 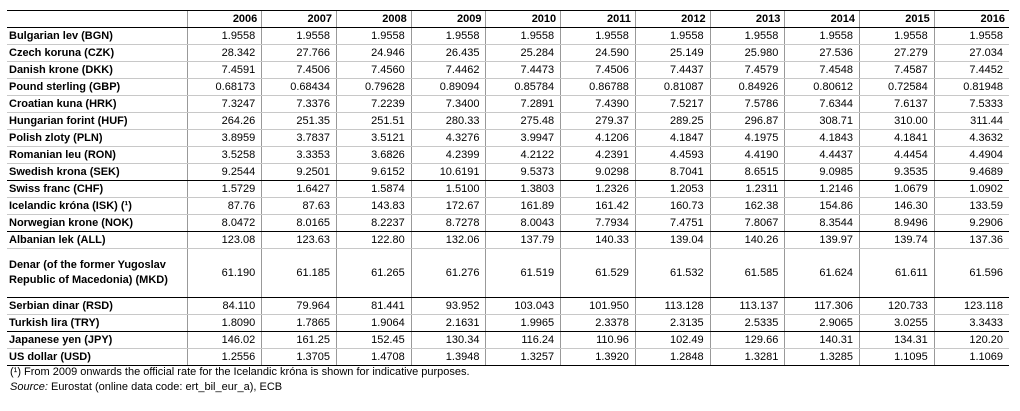 I want to click on rate-cell: 7.4587, so click(x=897, y=70).